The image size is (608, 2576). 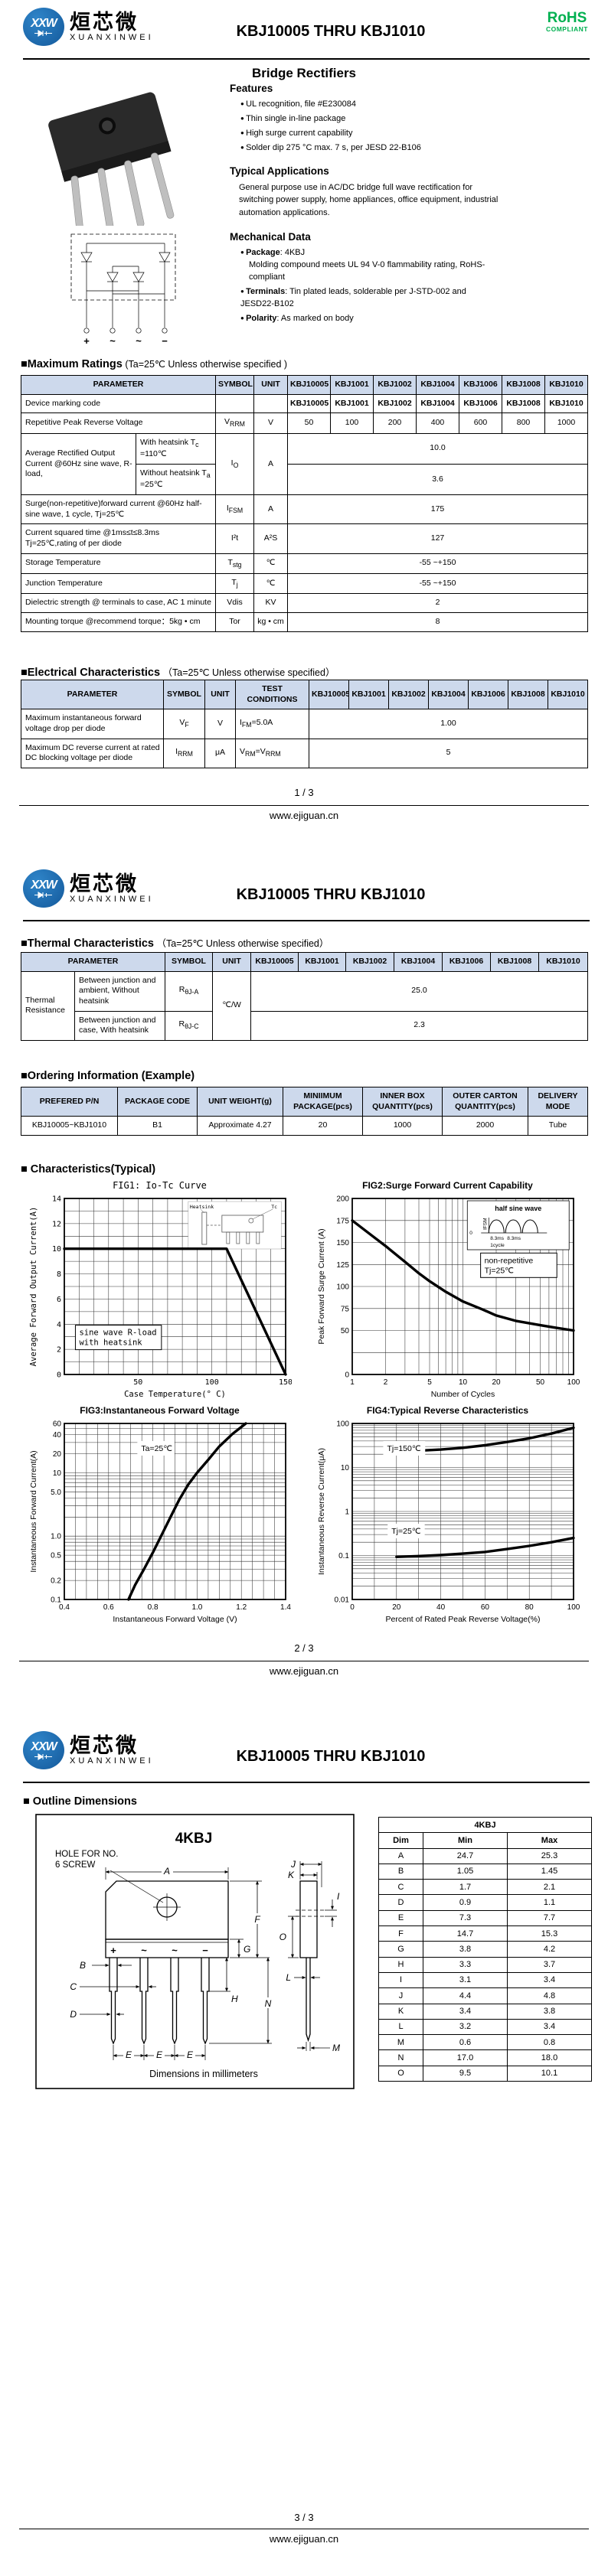 What do you see at coordinates (342, 1199) in the screenshot?
I see `svg-text: 200` at bounding box center [342, 1199].